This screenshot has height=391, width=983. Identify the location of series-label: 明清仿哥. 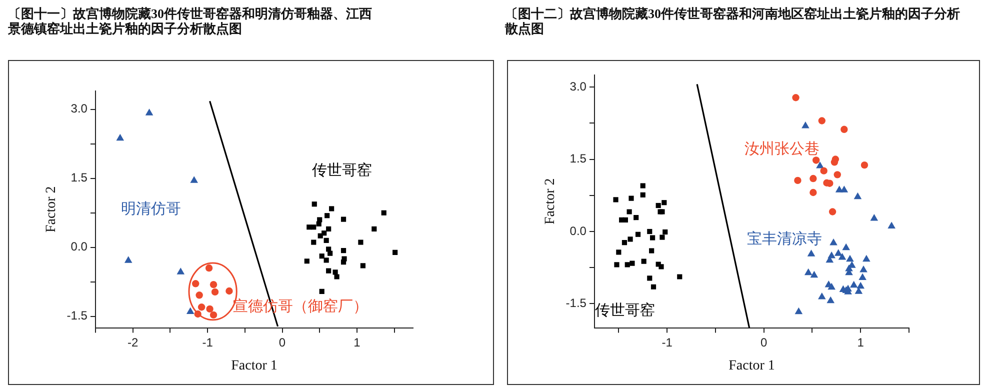
(151, 208).